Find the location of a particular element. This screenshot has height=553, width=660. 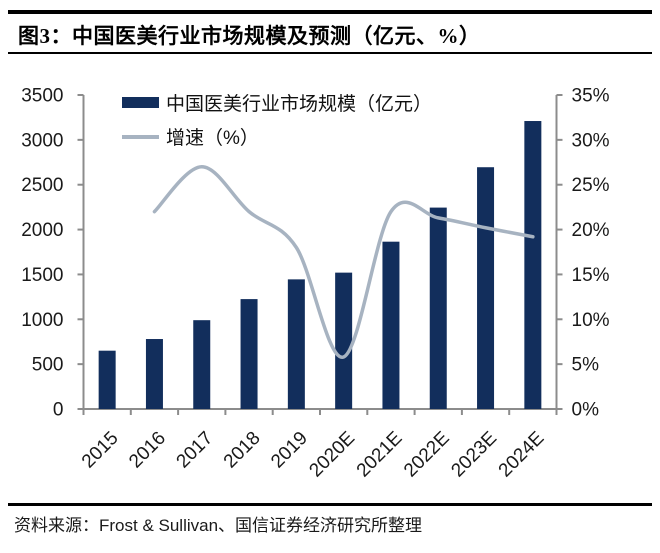

legend-line-swatch is located at coordinates (140, 136).